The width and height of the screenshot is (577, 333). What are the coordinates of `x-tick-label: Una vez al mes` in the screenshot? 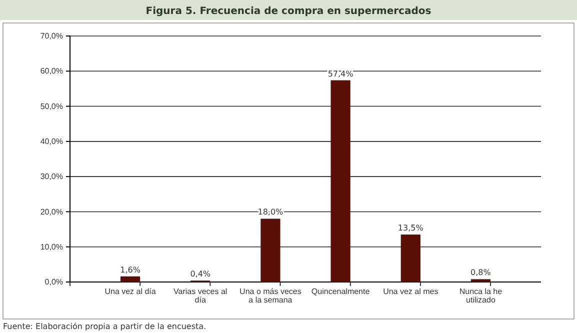 It's located at (410, 291).